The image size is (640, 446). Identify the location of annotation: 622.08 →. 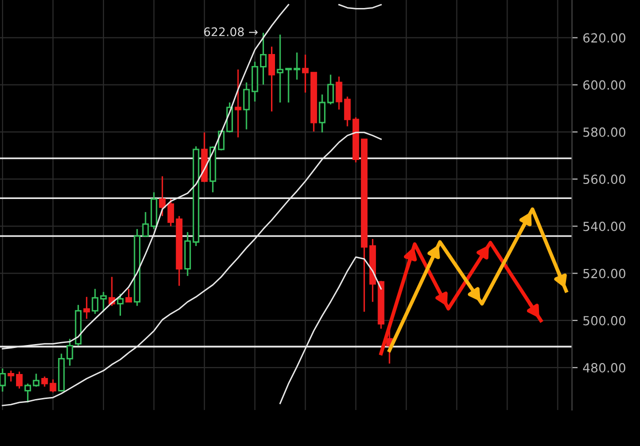
(231, 31).